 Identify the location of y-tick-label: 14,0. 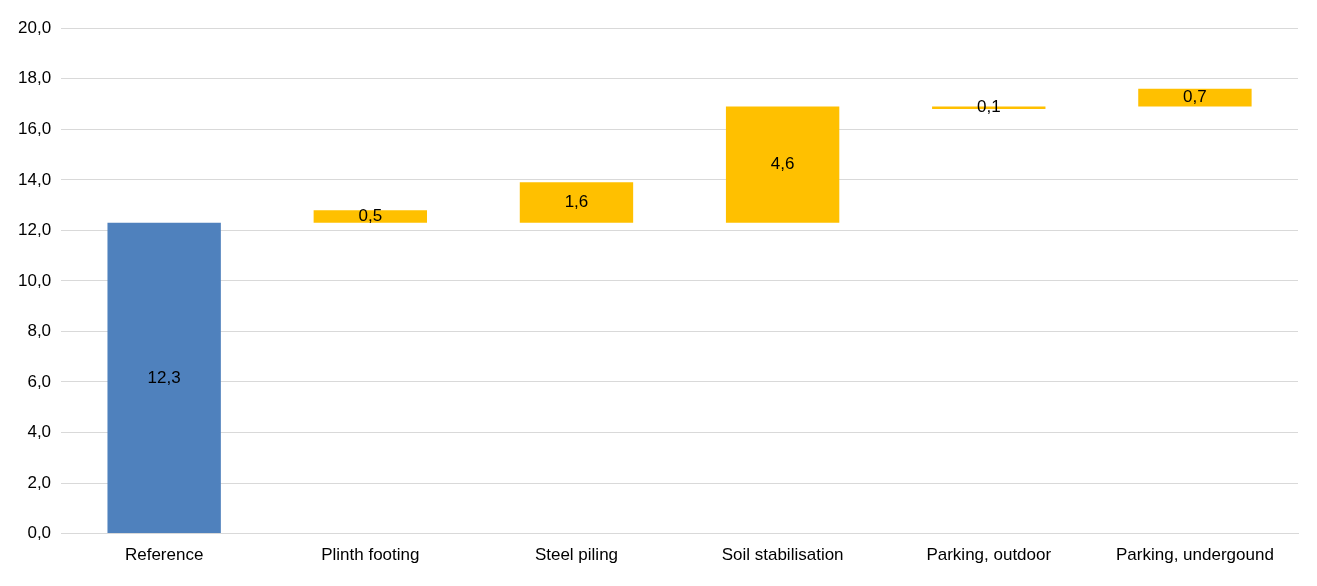
(34, 179).